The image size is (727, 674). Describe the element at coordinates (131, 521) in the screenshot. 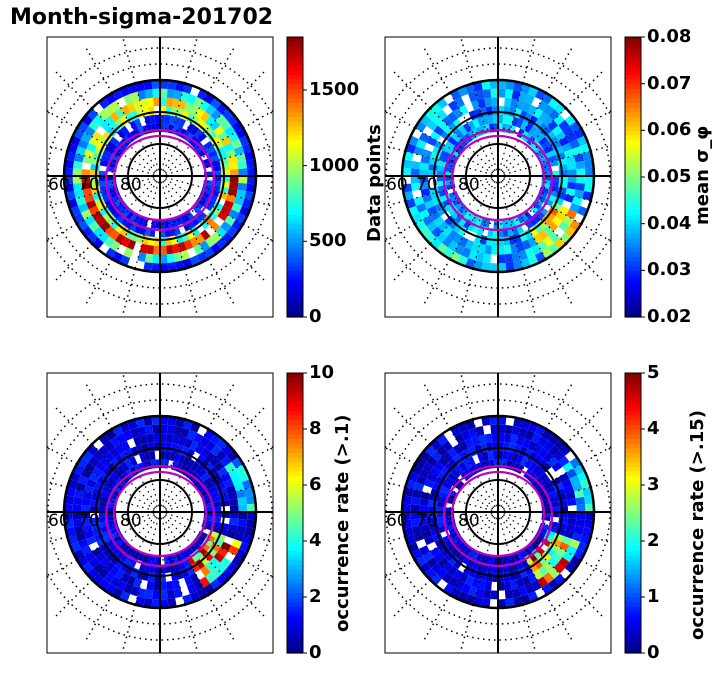

I see `lat-label-80: 80` at that location.